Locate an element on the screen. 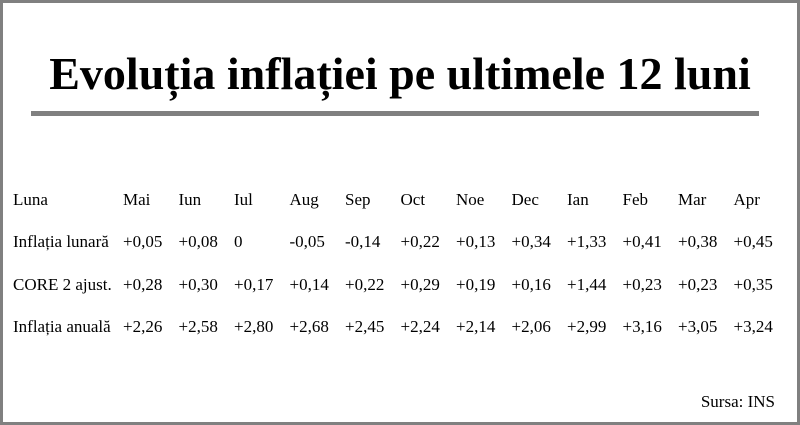 The image size is (800, 425). column-header: Iun is located at coordinates (190, 199).